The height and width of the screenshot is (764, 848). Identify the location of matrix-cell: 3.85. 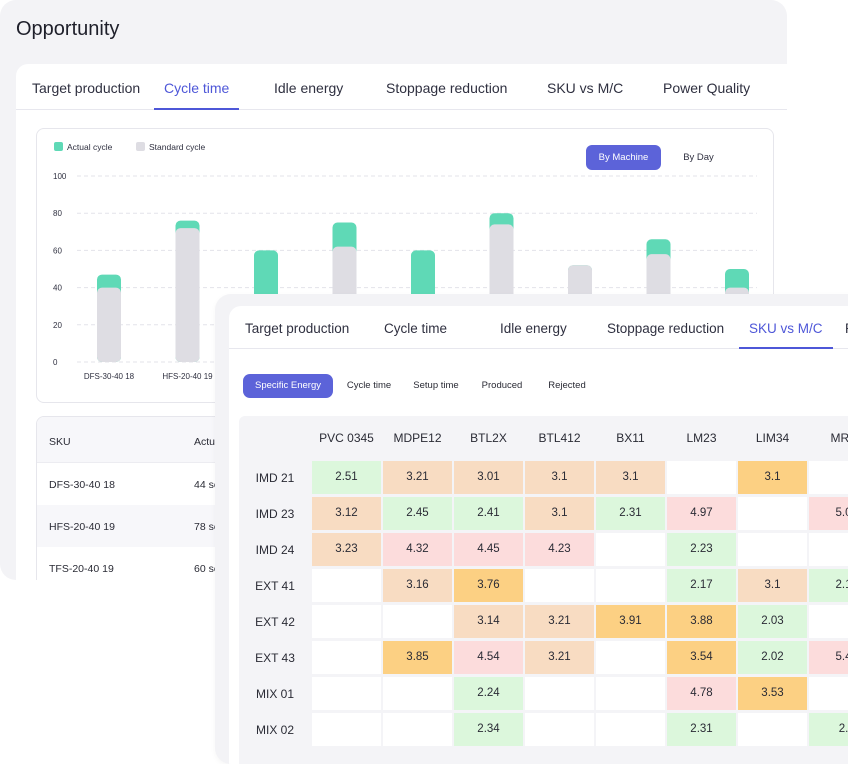
(417, 657).